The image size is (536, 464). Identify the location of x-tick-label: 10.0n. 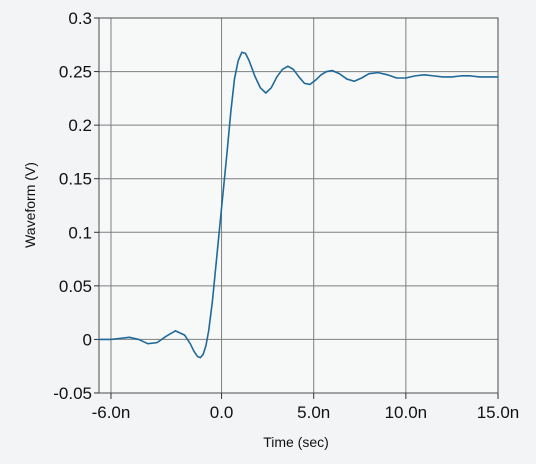
(406, 412).